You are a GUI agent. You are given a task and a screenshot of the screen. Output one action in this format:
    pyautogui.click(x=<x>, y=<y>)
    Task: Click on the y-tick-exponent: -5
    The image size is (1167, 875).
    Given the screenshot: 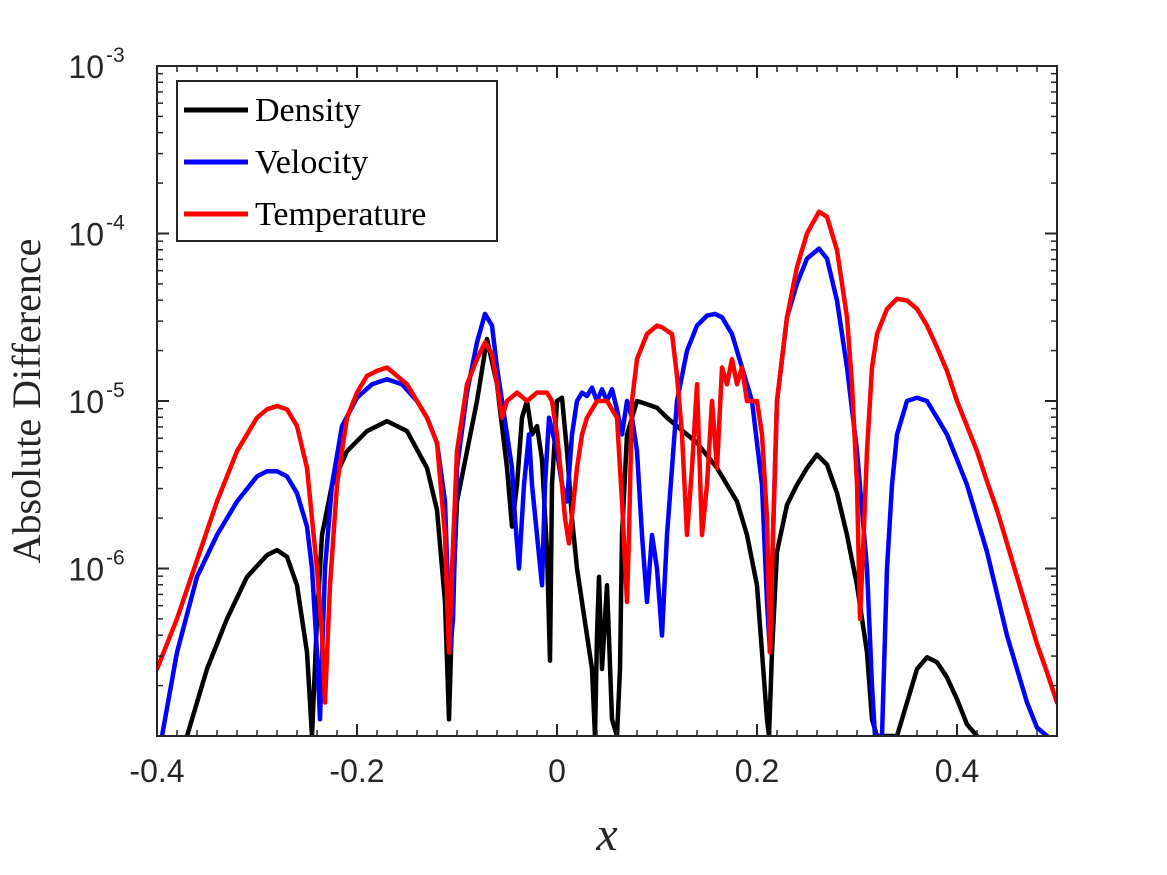 What is the action you would take?
    pyautogui.click(x=115, y=390)
    